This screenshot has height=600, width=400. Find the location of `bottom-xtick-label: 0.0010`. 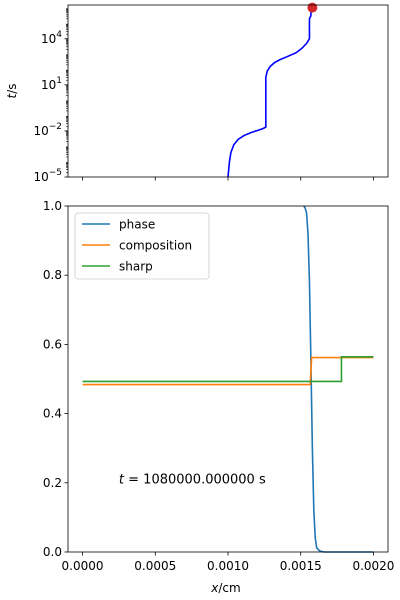

bottom-xtick-label: 0.0010 is located at coordinates (228, 566).